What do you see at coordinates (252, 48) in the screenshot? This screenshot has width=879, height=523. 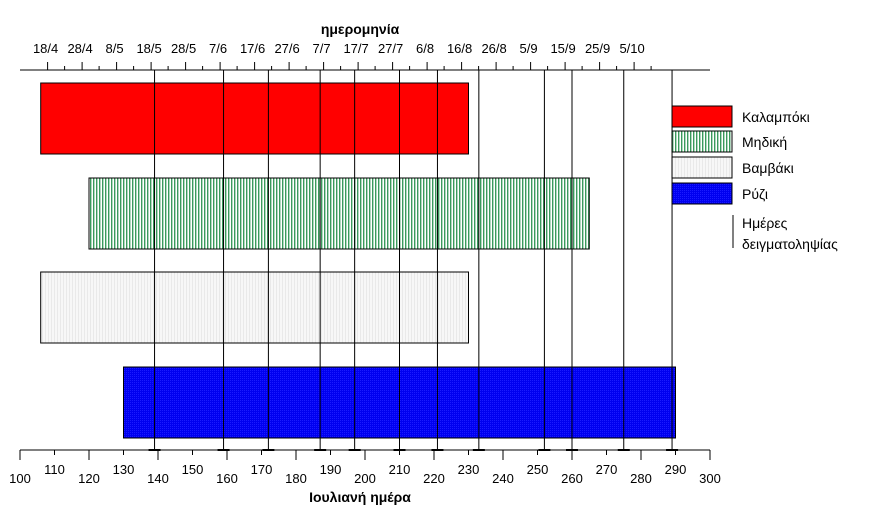 I see `top-tick-label-6: 17/6` at bounding box center [252, 48].